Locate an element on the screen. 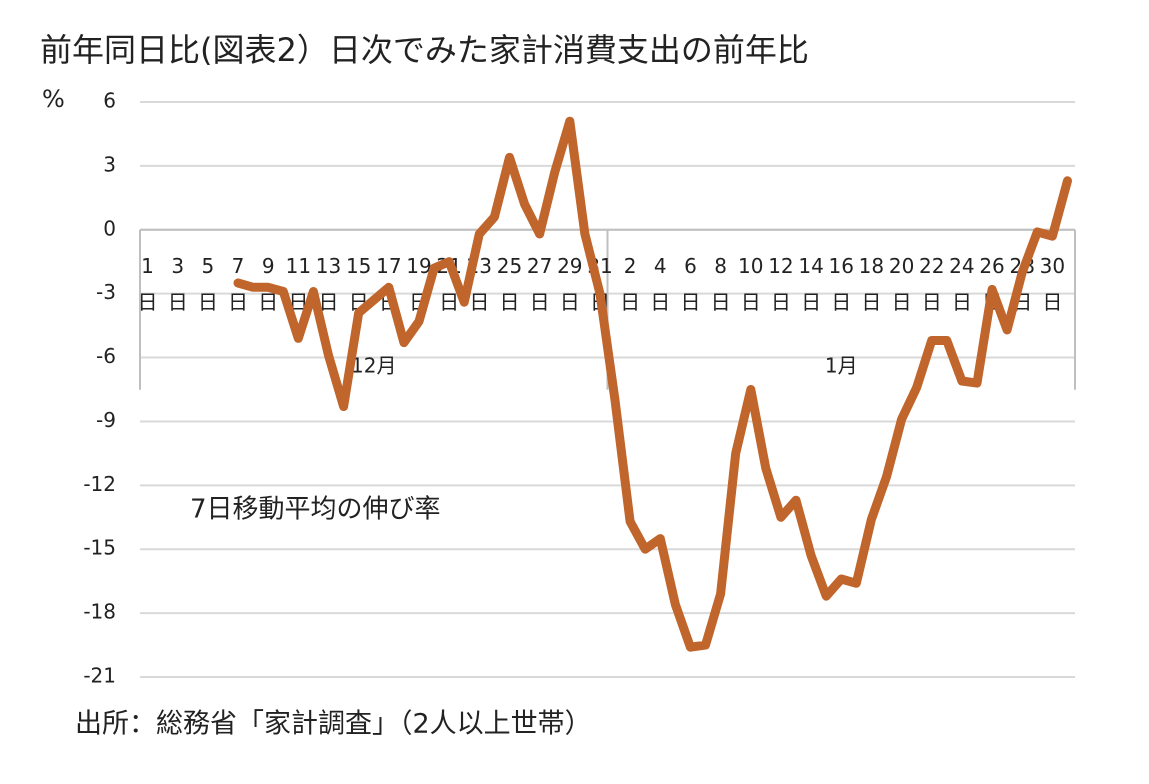 This screenshot has width=1149, height=784. x-tick-label: 10 日 is located at coordinates (750, 283).